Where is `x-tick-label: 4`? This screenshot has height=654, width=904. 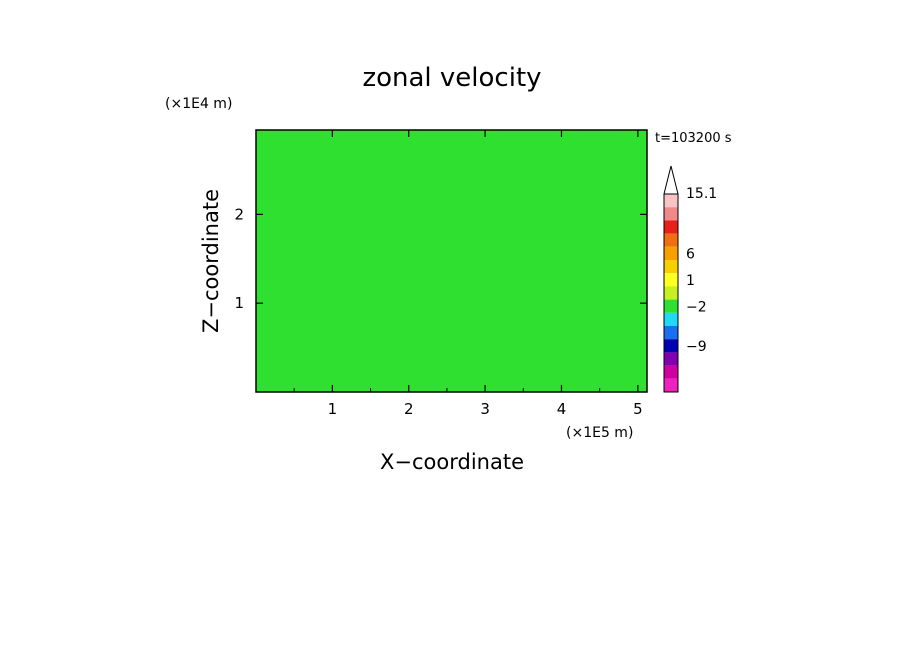 x-tick-label: 4 is located at coordinates (562, 409).